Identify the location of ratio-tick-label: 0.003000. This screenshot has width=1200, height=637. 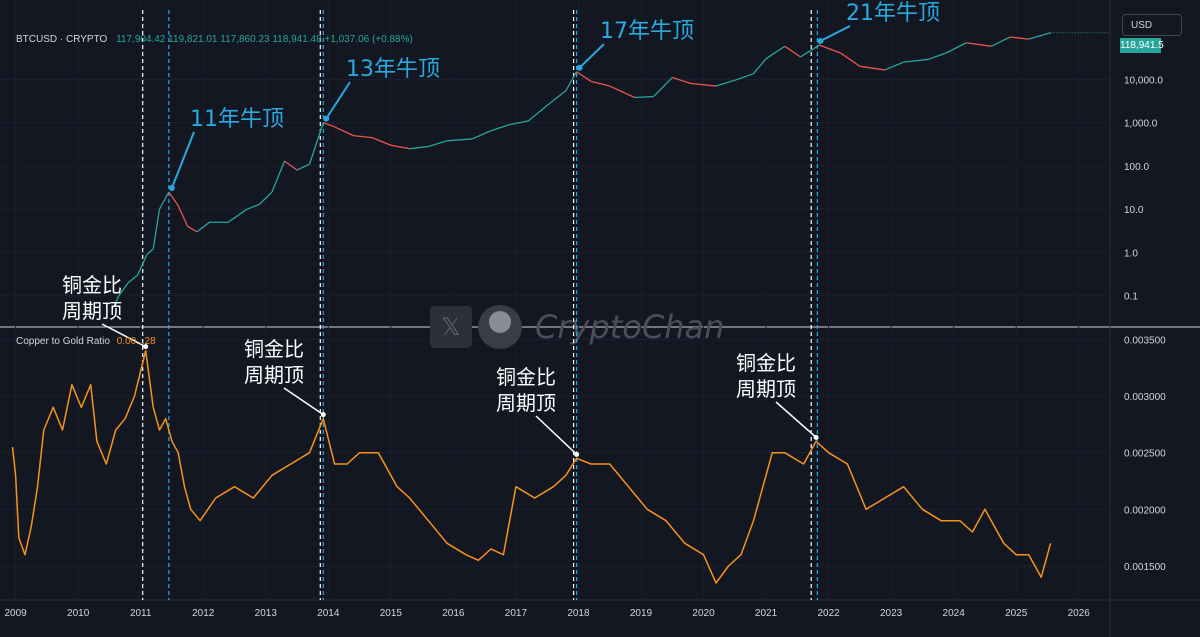
(1145, 397).